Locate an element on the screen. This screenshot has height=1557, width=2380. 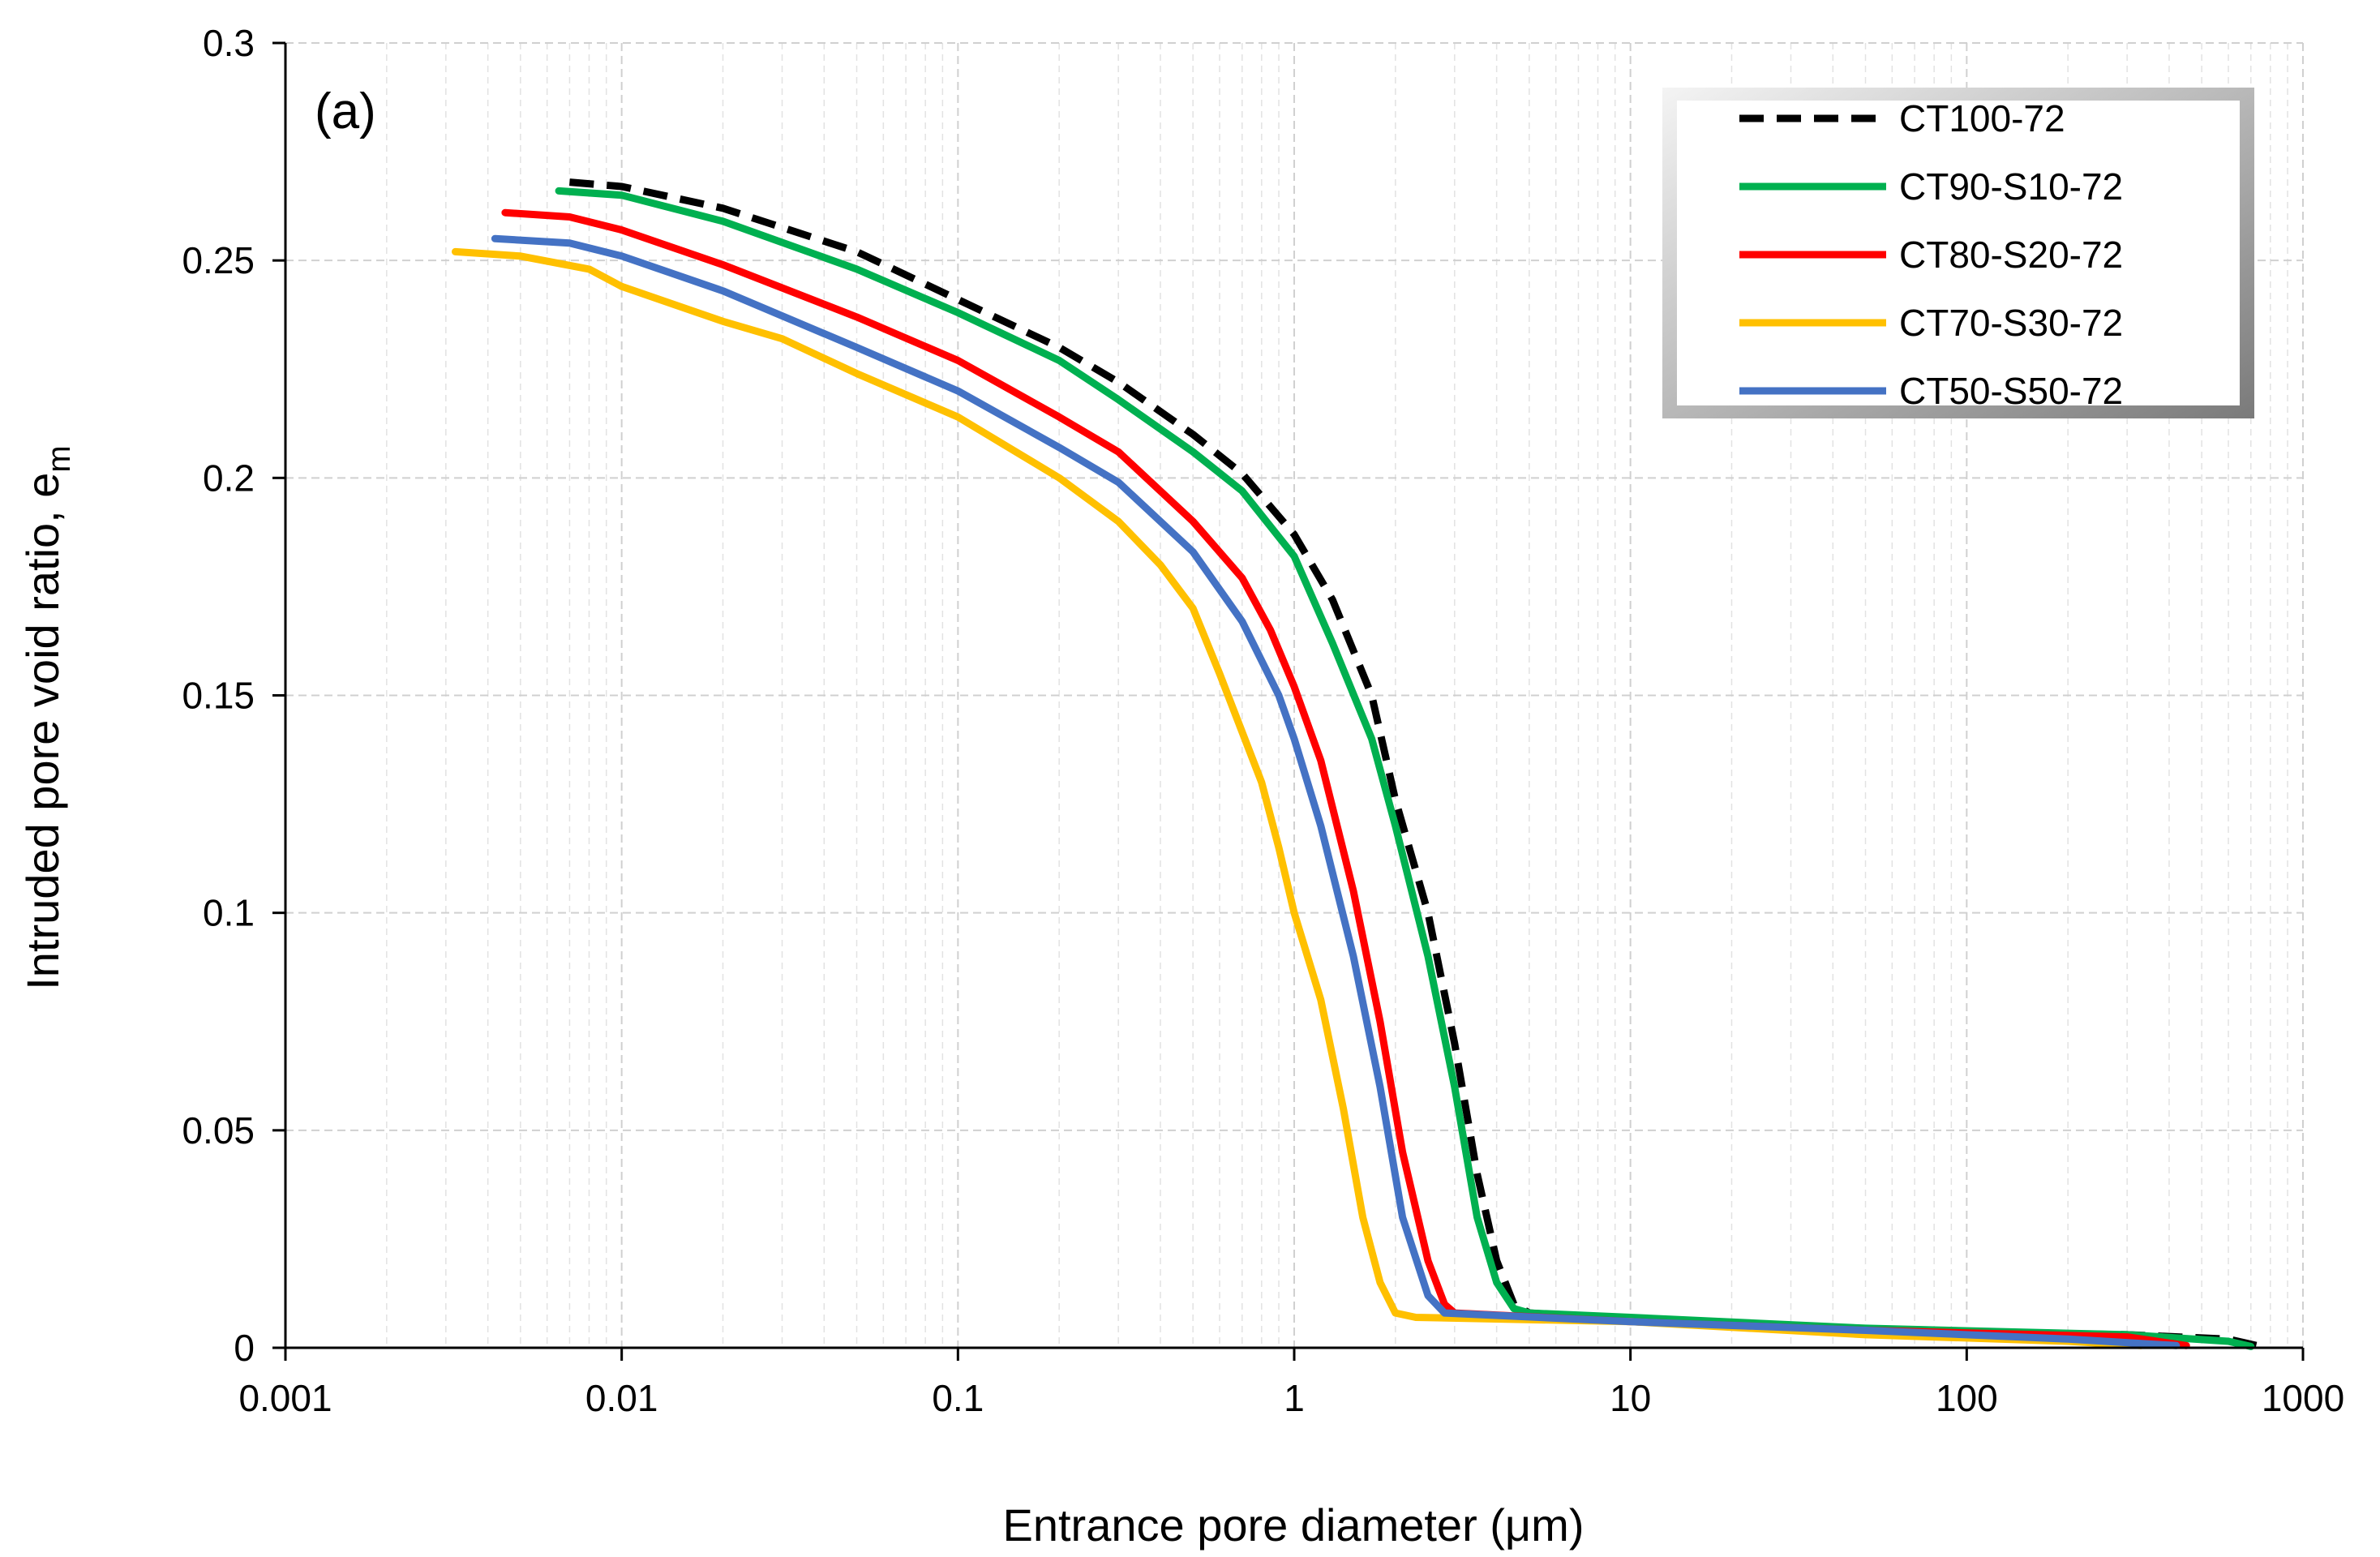
panel-label: (a) is located at coordinates (345, 111).